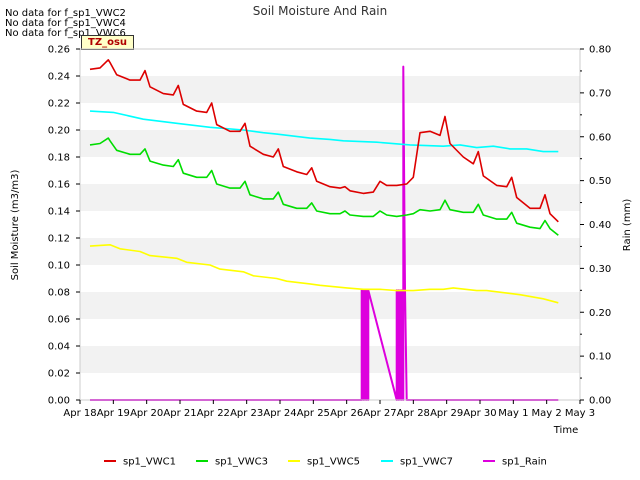 The width and height of the screenshot is (640, 480). What do you see at coordinates (479, 413) in the screenshot?
I see `x-tick-label: Apr 30` at bounding box center [479, 413].